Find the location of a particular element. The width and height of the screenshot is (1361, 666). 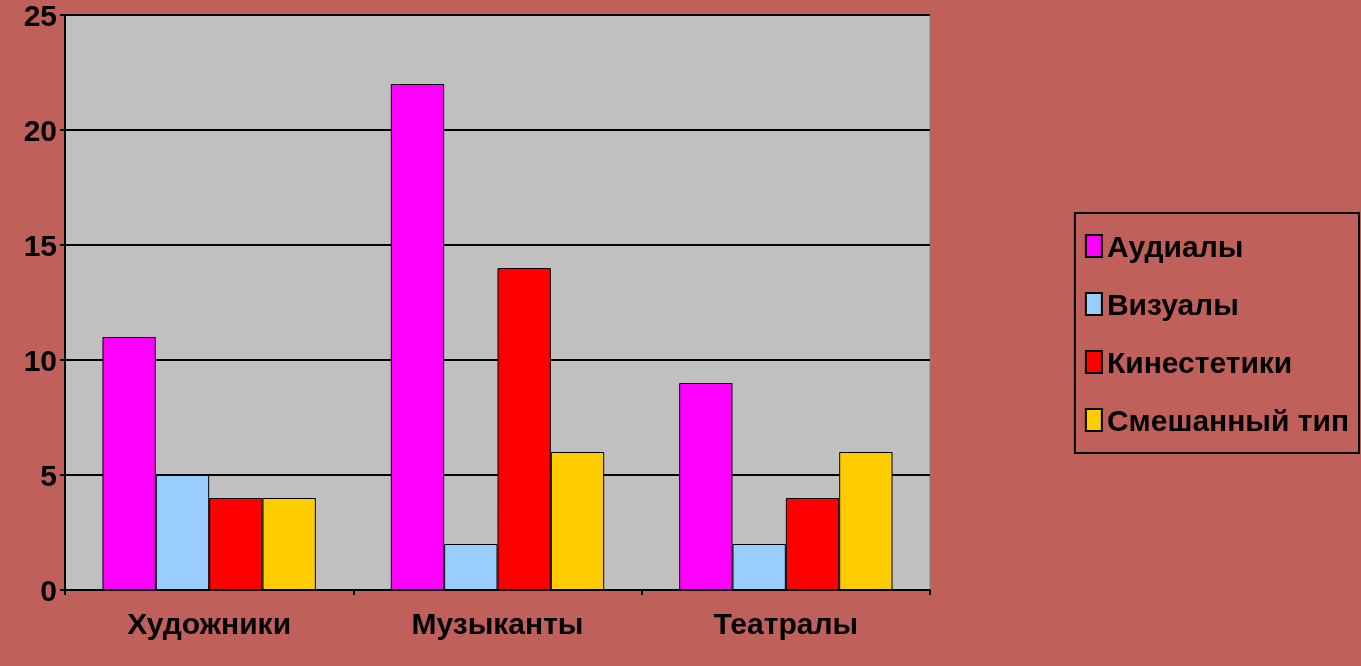

legend-label: Визуалы is located at coordinates (1172, 304).